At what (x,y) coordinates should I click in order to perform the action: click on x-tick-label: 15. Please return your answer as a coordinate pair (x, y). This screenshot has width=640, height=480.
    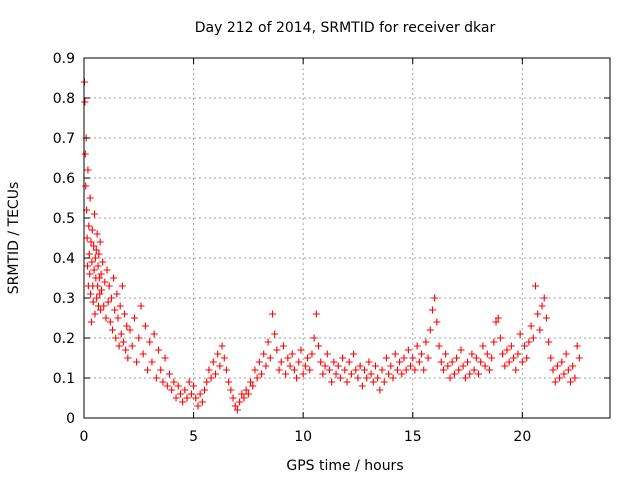
    Looking at the image, I should click on (413, 437).